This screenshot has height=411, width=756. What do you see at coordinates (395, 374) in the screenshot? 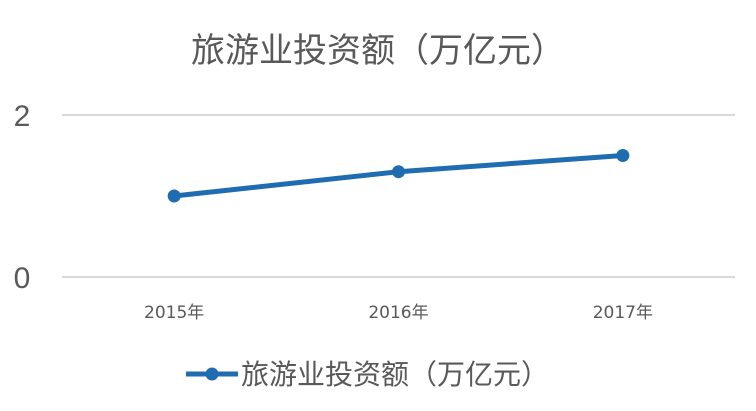
I see `legend-label: 旅游业投资额（万亿元）` at bounding box center [395, 374].